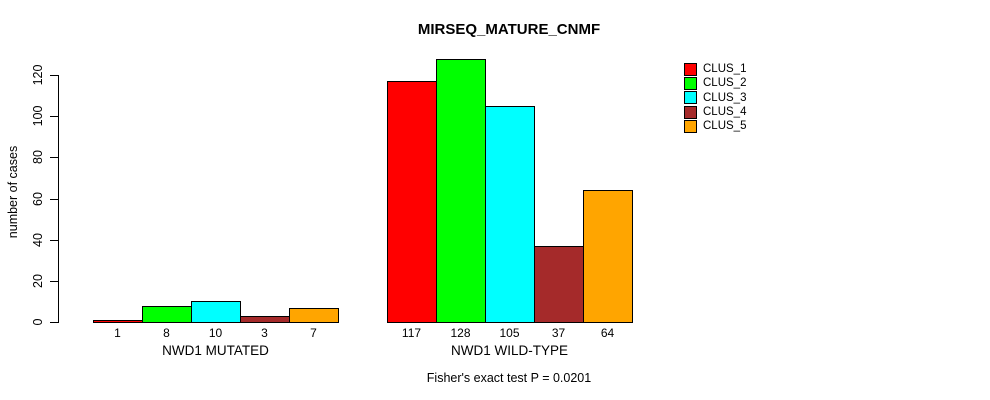  I want to click on y-tick-label: 120, so click(38, 75).